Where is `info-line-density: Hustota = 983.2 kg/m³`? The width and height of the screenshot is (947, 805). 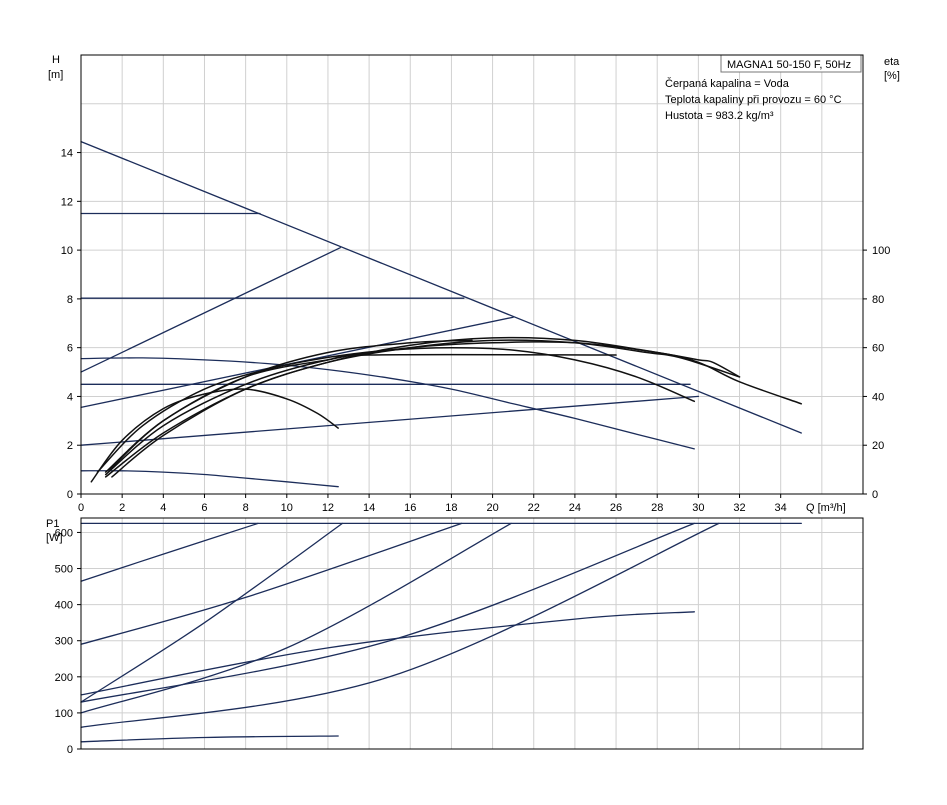 info-line-density: Hustota = 983.2 kg/m³ is located at coordinates (719, 116).